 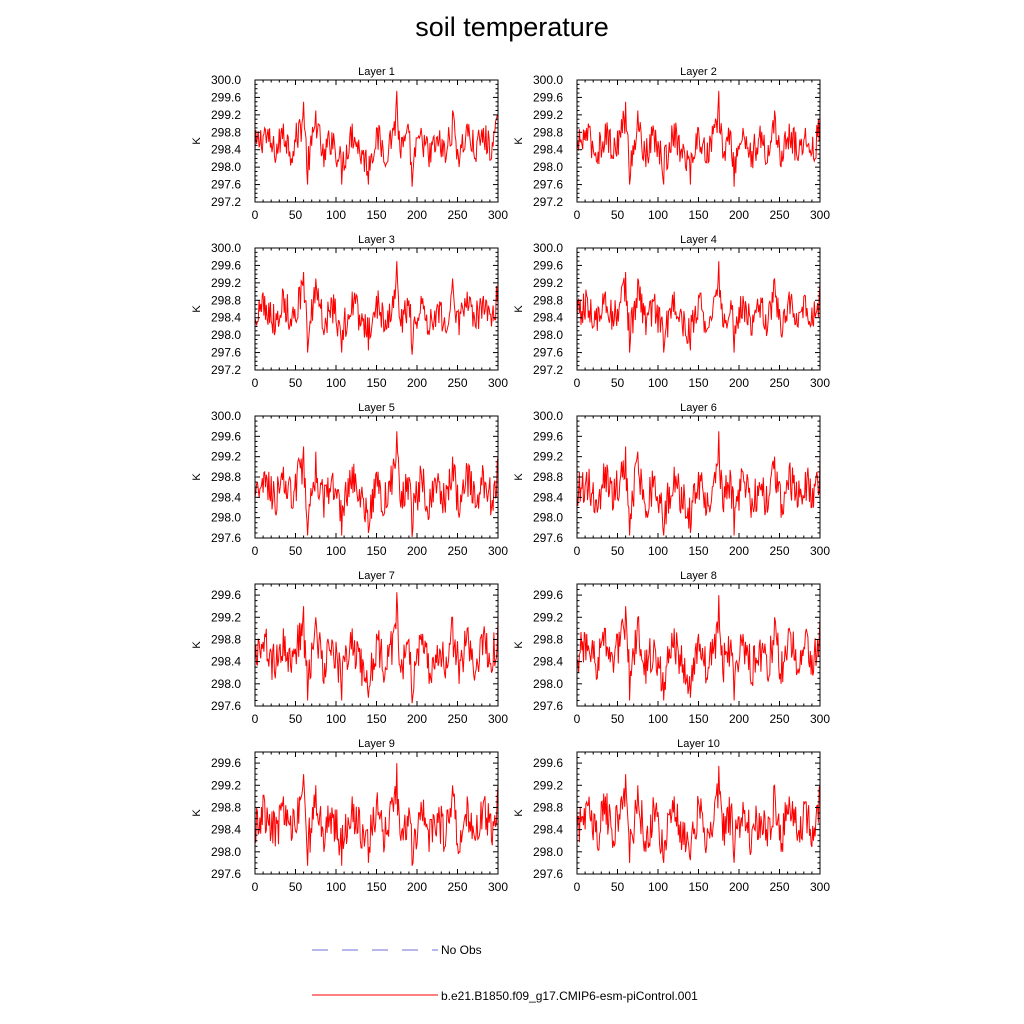 I want to click on panel-title: Layer 4, so click(x=698, y=240).